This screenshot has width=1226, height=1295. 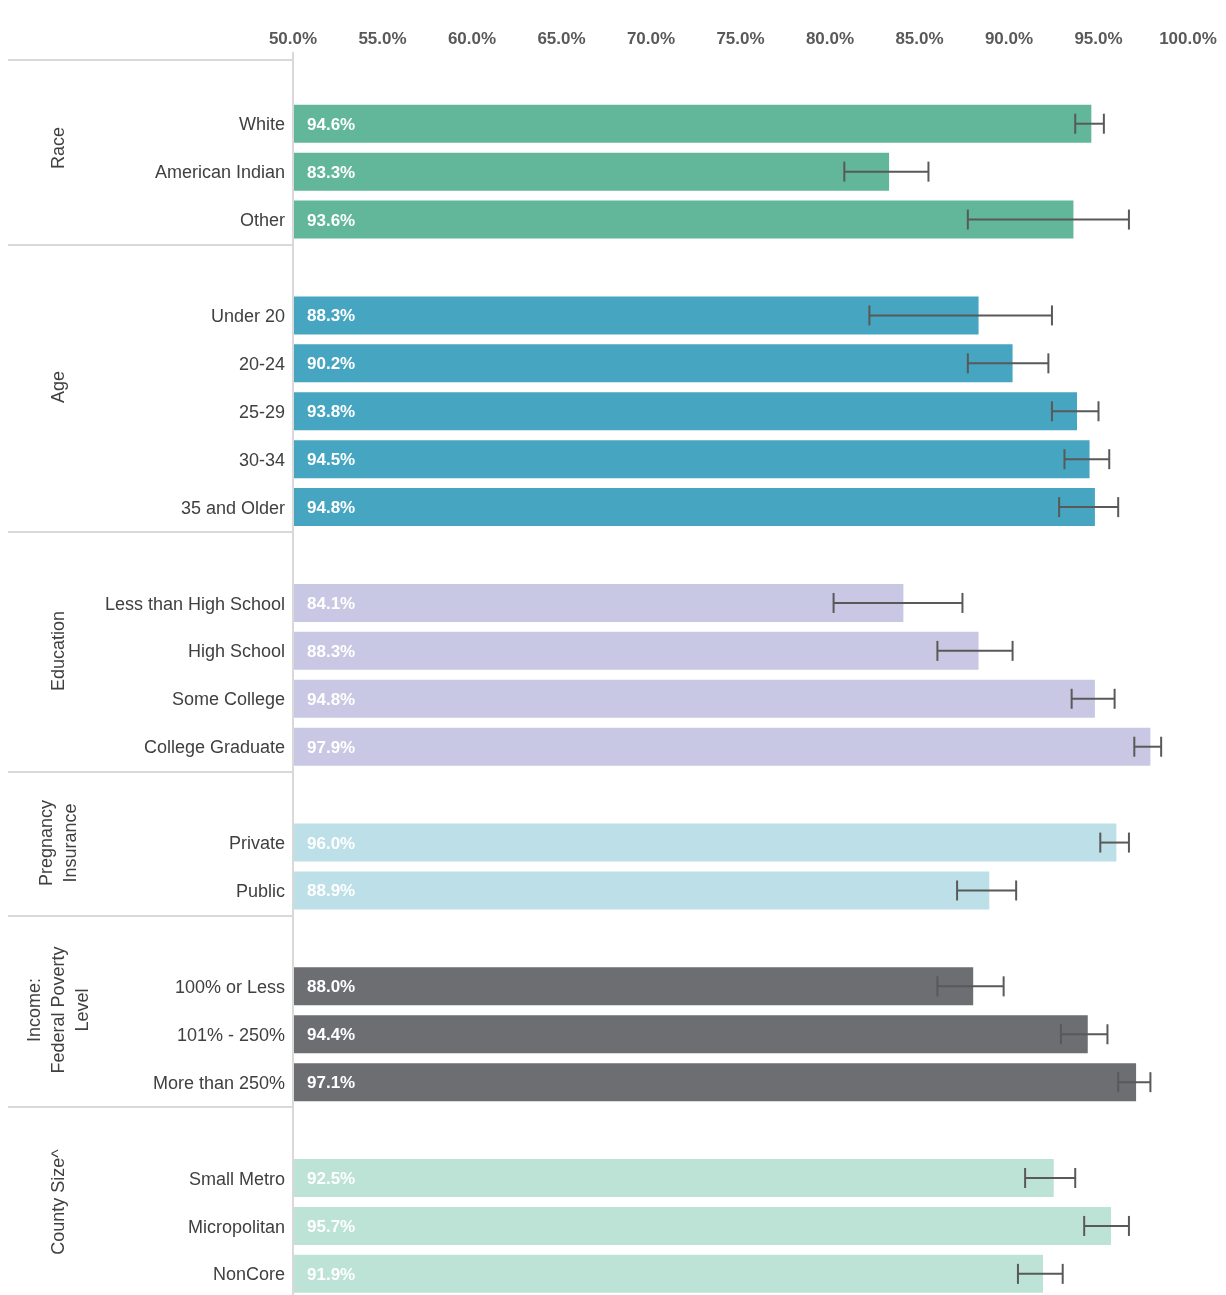 I want to click on x-tick-label: 80.0%, so click(x=830, y=38).